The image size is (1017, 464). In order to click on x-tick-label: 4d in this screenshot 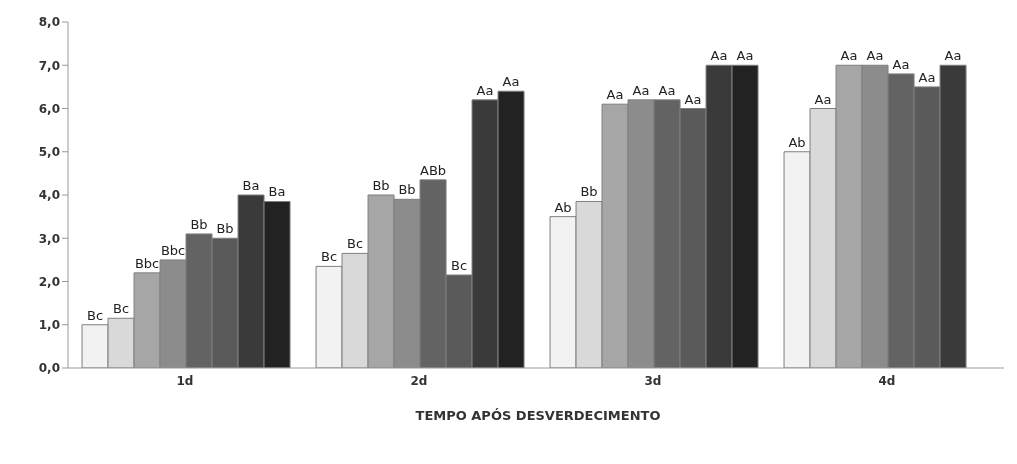, I will do `click(887, 380)`.